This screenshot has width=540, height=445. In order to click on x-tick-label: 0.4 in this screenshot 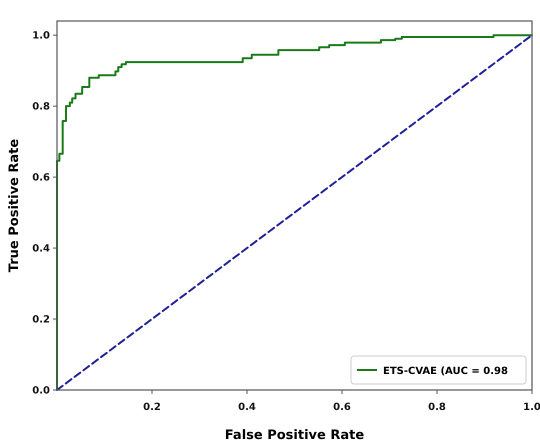, I will do `click(247, 407)`.